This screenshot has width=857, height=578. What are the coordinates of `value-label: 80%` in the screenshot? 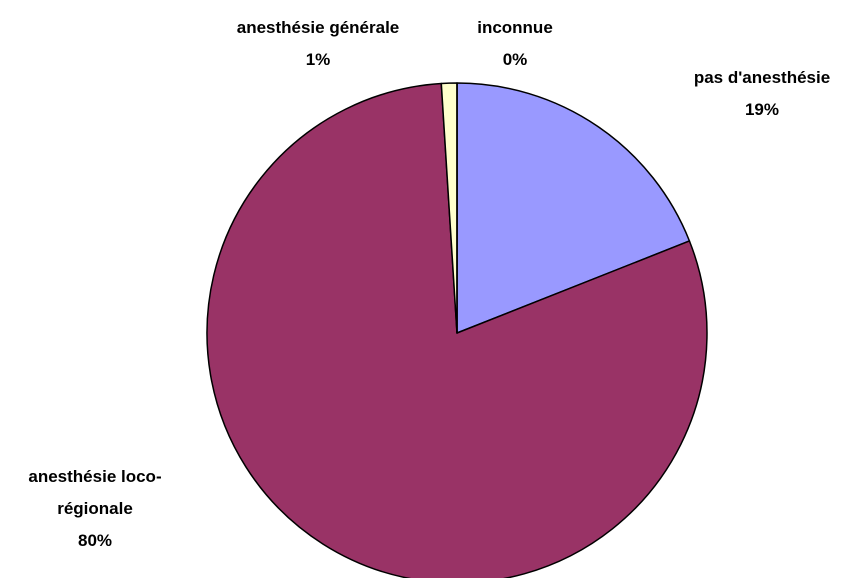 It's located at (95, 540).